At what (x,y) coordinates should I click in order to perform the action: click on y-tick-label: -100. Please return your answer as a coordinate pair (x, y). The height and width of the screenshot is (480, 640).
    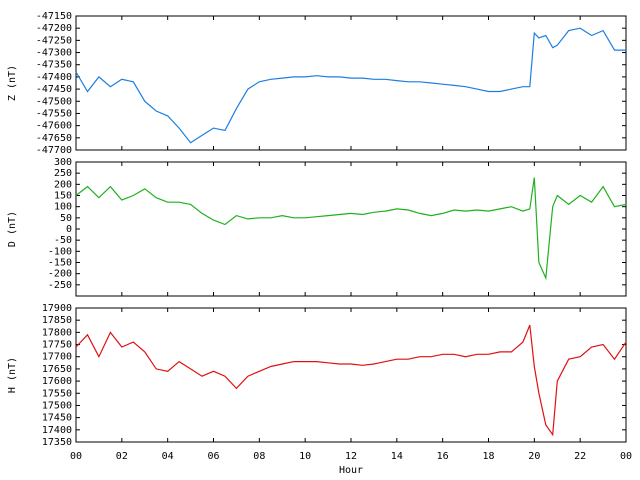
    Looking at the image, I should click on (60, 251).